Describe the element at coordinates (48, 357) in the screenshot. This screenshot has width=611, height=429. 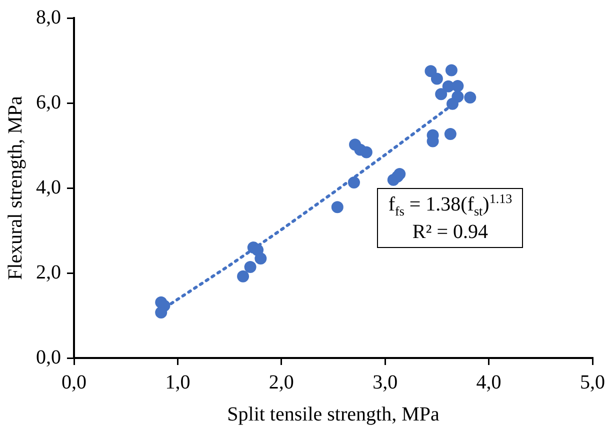
I see `y-tick-label: 0,0` at that location.